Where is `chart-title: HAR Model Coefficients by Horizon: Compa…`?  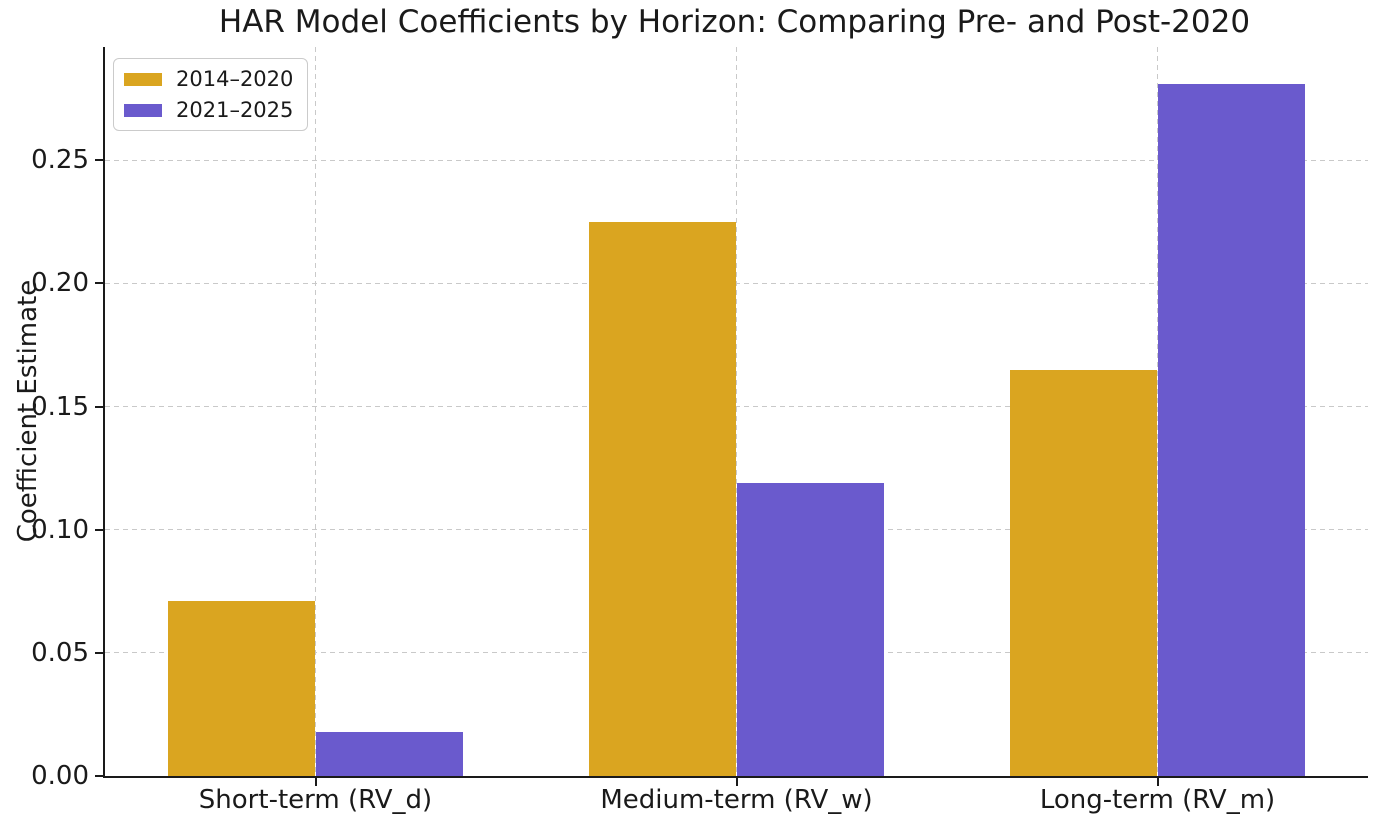 chart-title: HAR Model Coefficients by Horizon: Compa… is located at coordinates (734, 22).